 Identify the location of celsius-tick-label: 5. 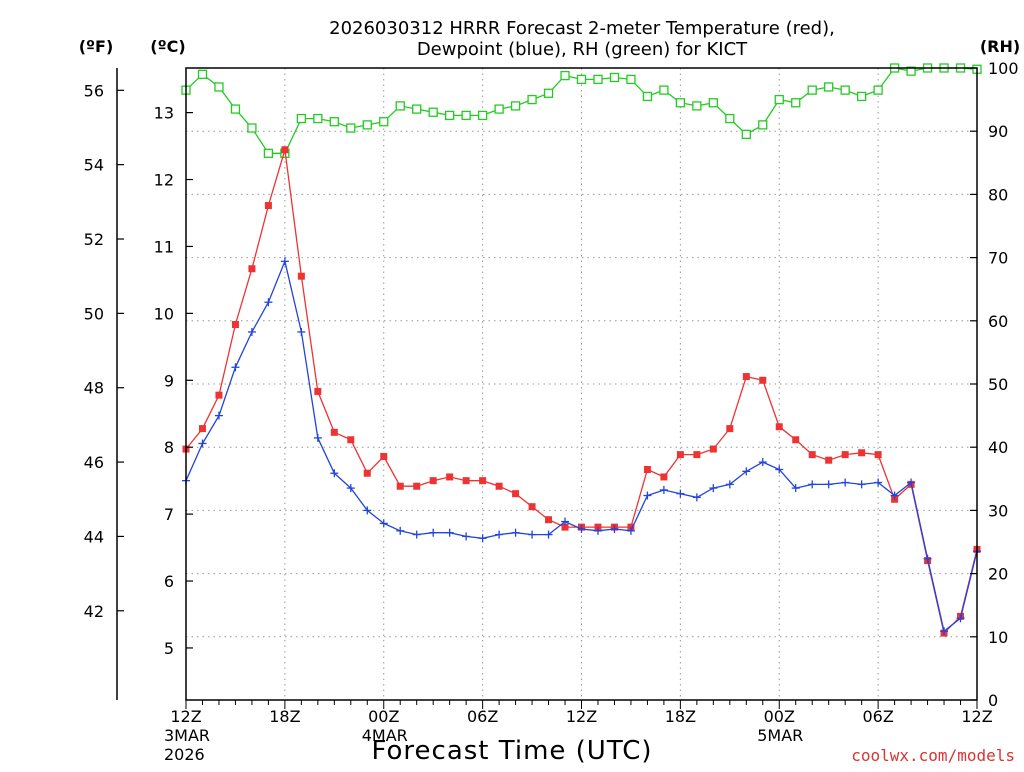
(169, 648).